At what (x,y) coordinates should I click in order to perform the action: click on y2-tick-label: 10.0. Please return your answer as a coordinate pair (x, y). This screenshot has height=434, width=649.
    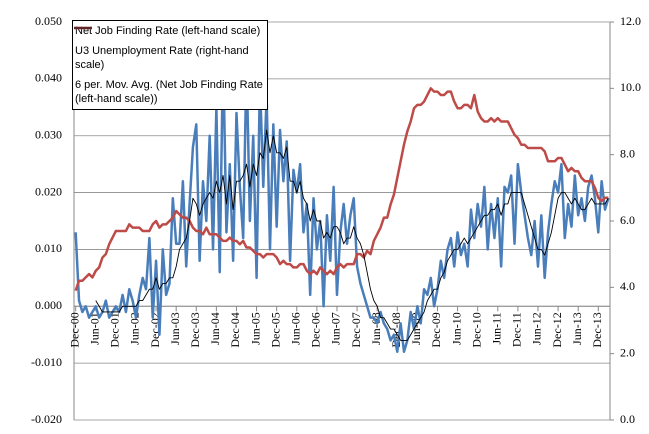
    Looking at the image, I should click on (630, 87).